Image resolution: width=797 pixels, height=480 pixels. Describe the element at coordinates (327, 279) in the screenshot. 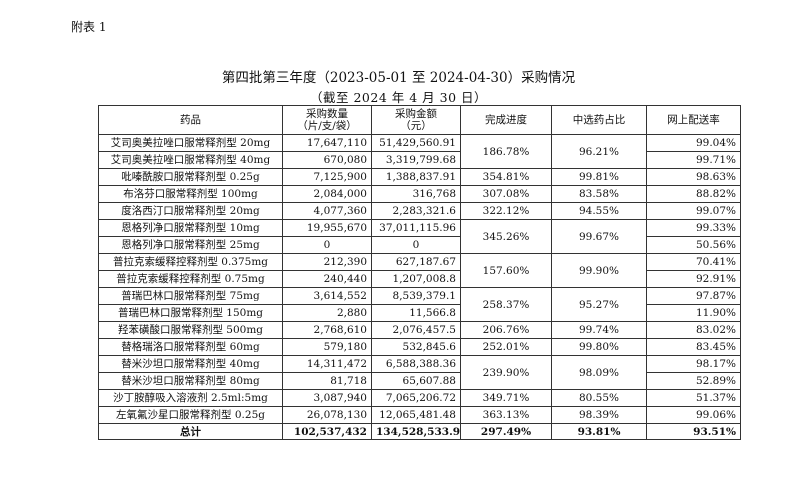

I see `quantity-cell: 240,440` at that location.